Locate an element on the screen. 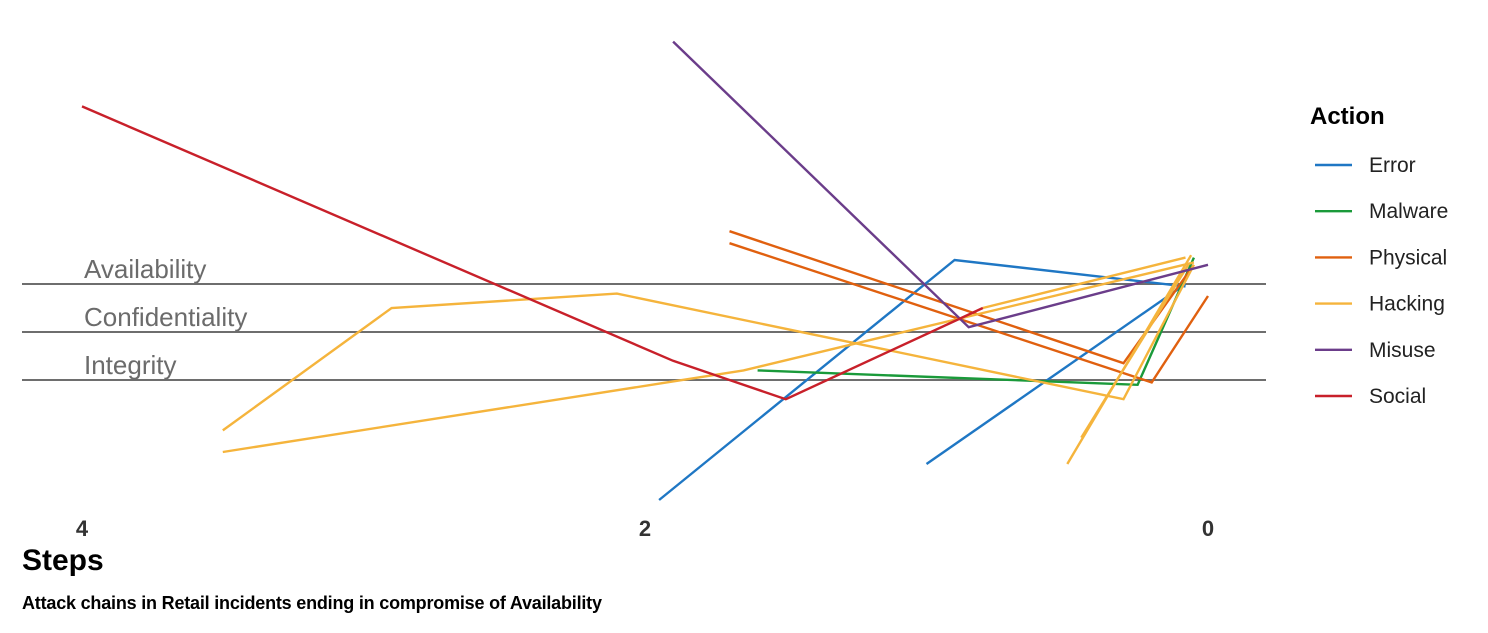  x-tick-label-4: 4 is located at coordinates (82, 528).